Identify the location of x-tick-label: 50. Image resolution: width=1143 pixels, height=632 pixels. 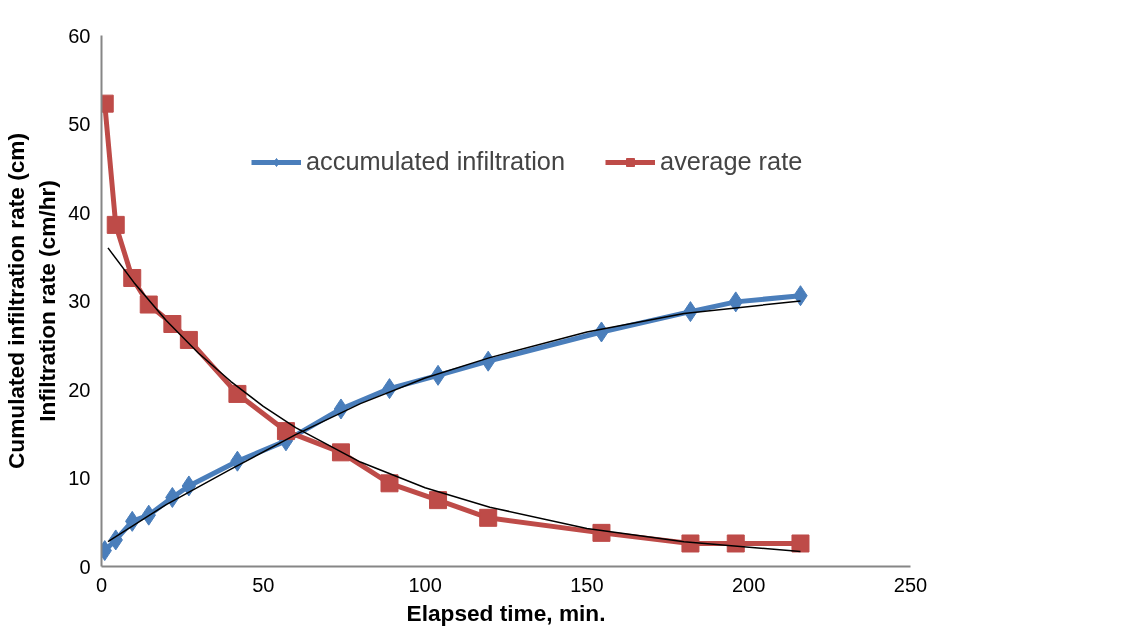
(263, 584).